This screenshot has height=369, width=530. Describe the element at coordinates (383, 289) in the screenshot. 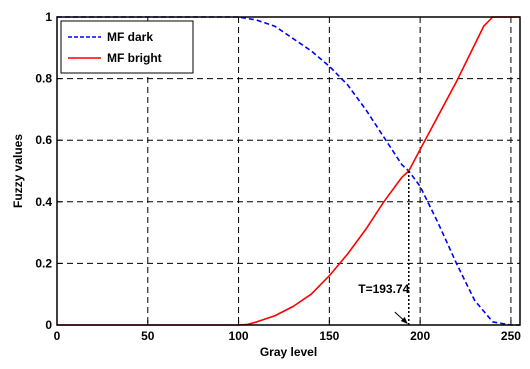

I see `threshold-label: T=193.74` at that location.